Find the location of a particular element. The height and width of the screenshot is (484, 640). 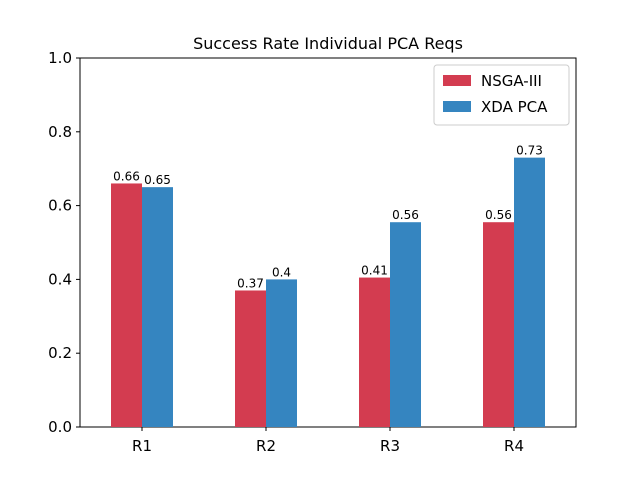

legend-label-xda-pca: XDA PCA is located at coordinates (514, 107).